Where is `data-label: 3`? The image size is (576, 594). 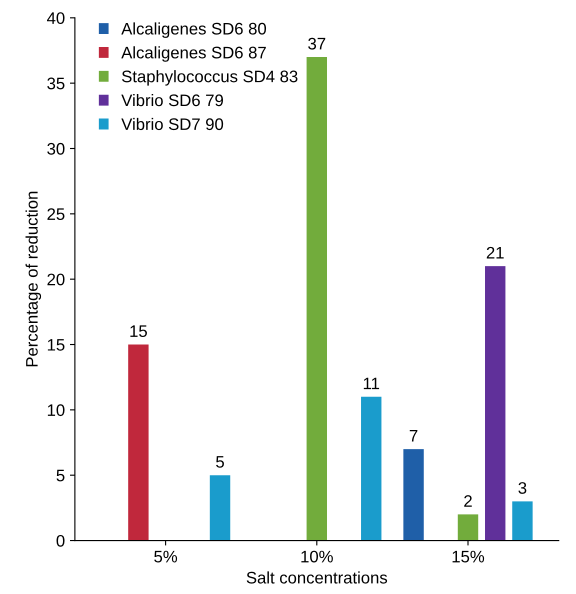 data-label: 3 is located at coordinates (522, 488).